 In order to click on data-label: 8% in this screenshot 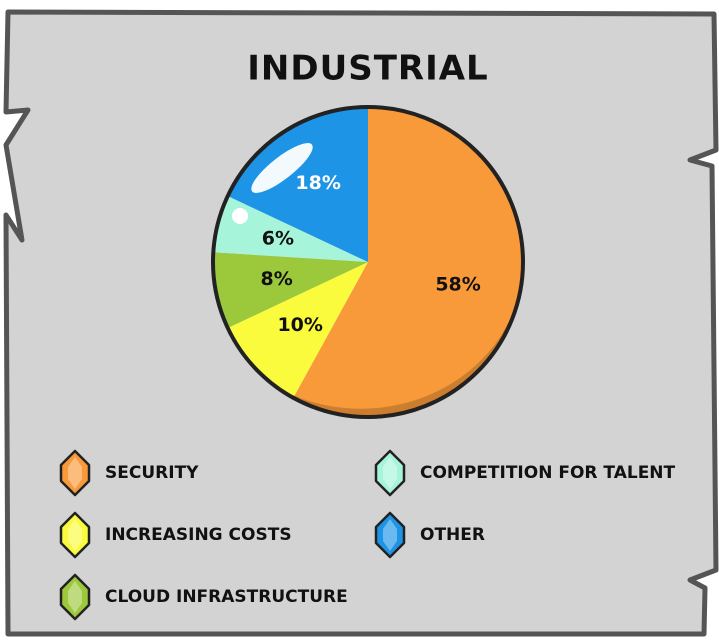, I will do `click(277, 279)`.